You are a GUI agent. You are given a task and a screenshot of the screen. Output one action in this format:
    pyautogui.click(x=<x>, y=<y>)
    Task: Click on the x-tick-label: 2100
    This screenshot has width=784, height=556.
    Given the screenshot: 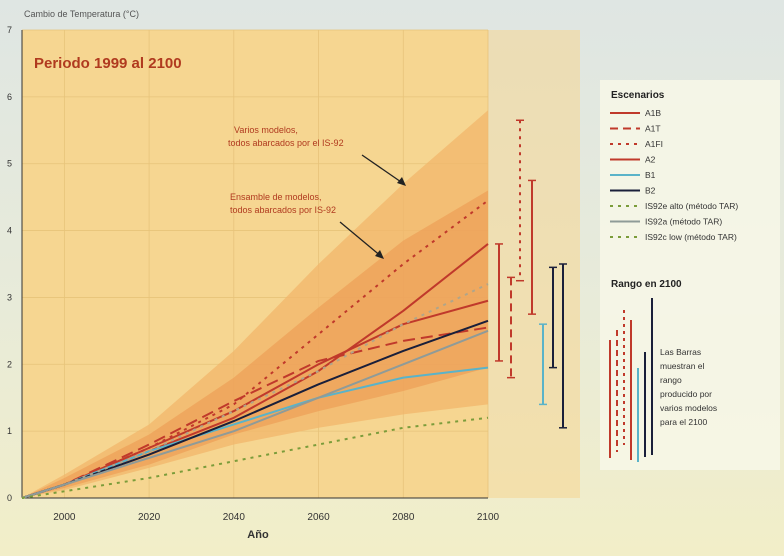 What is the action you would take?
    pyautogui.click(x=488, y=517)
    